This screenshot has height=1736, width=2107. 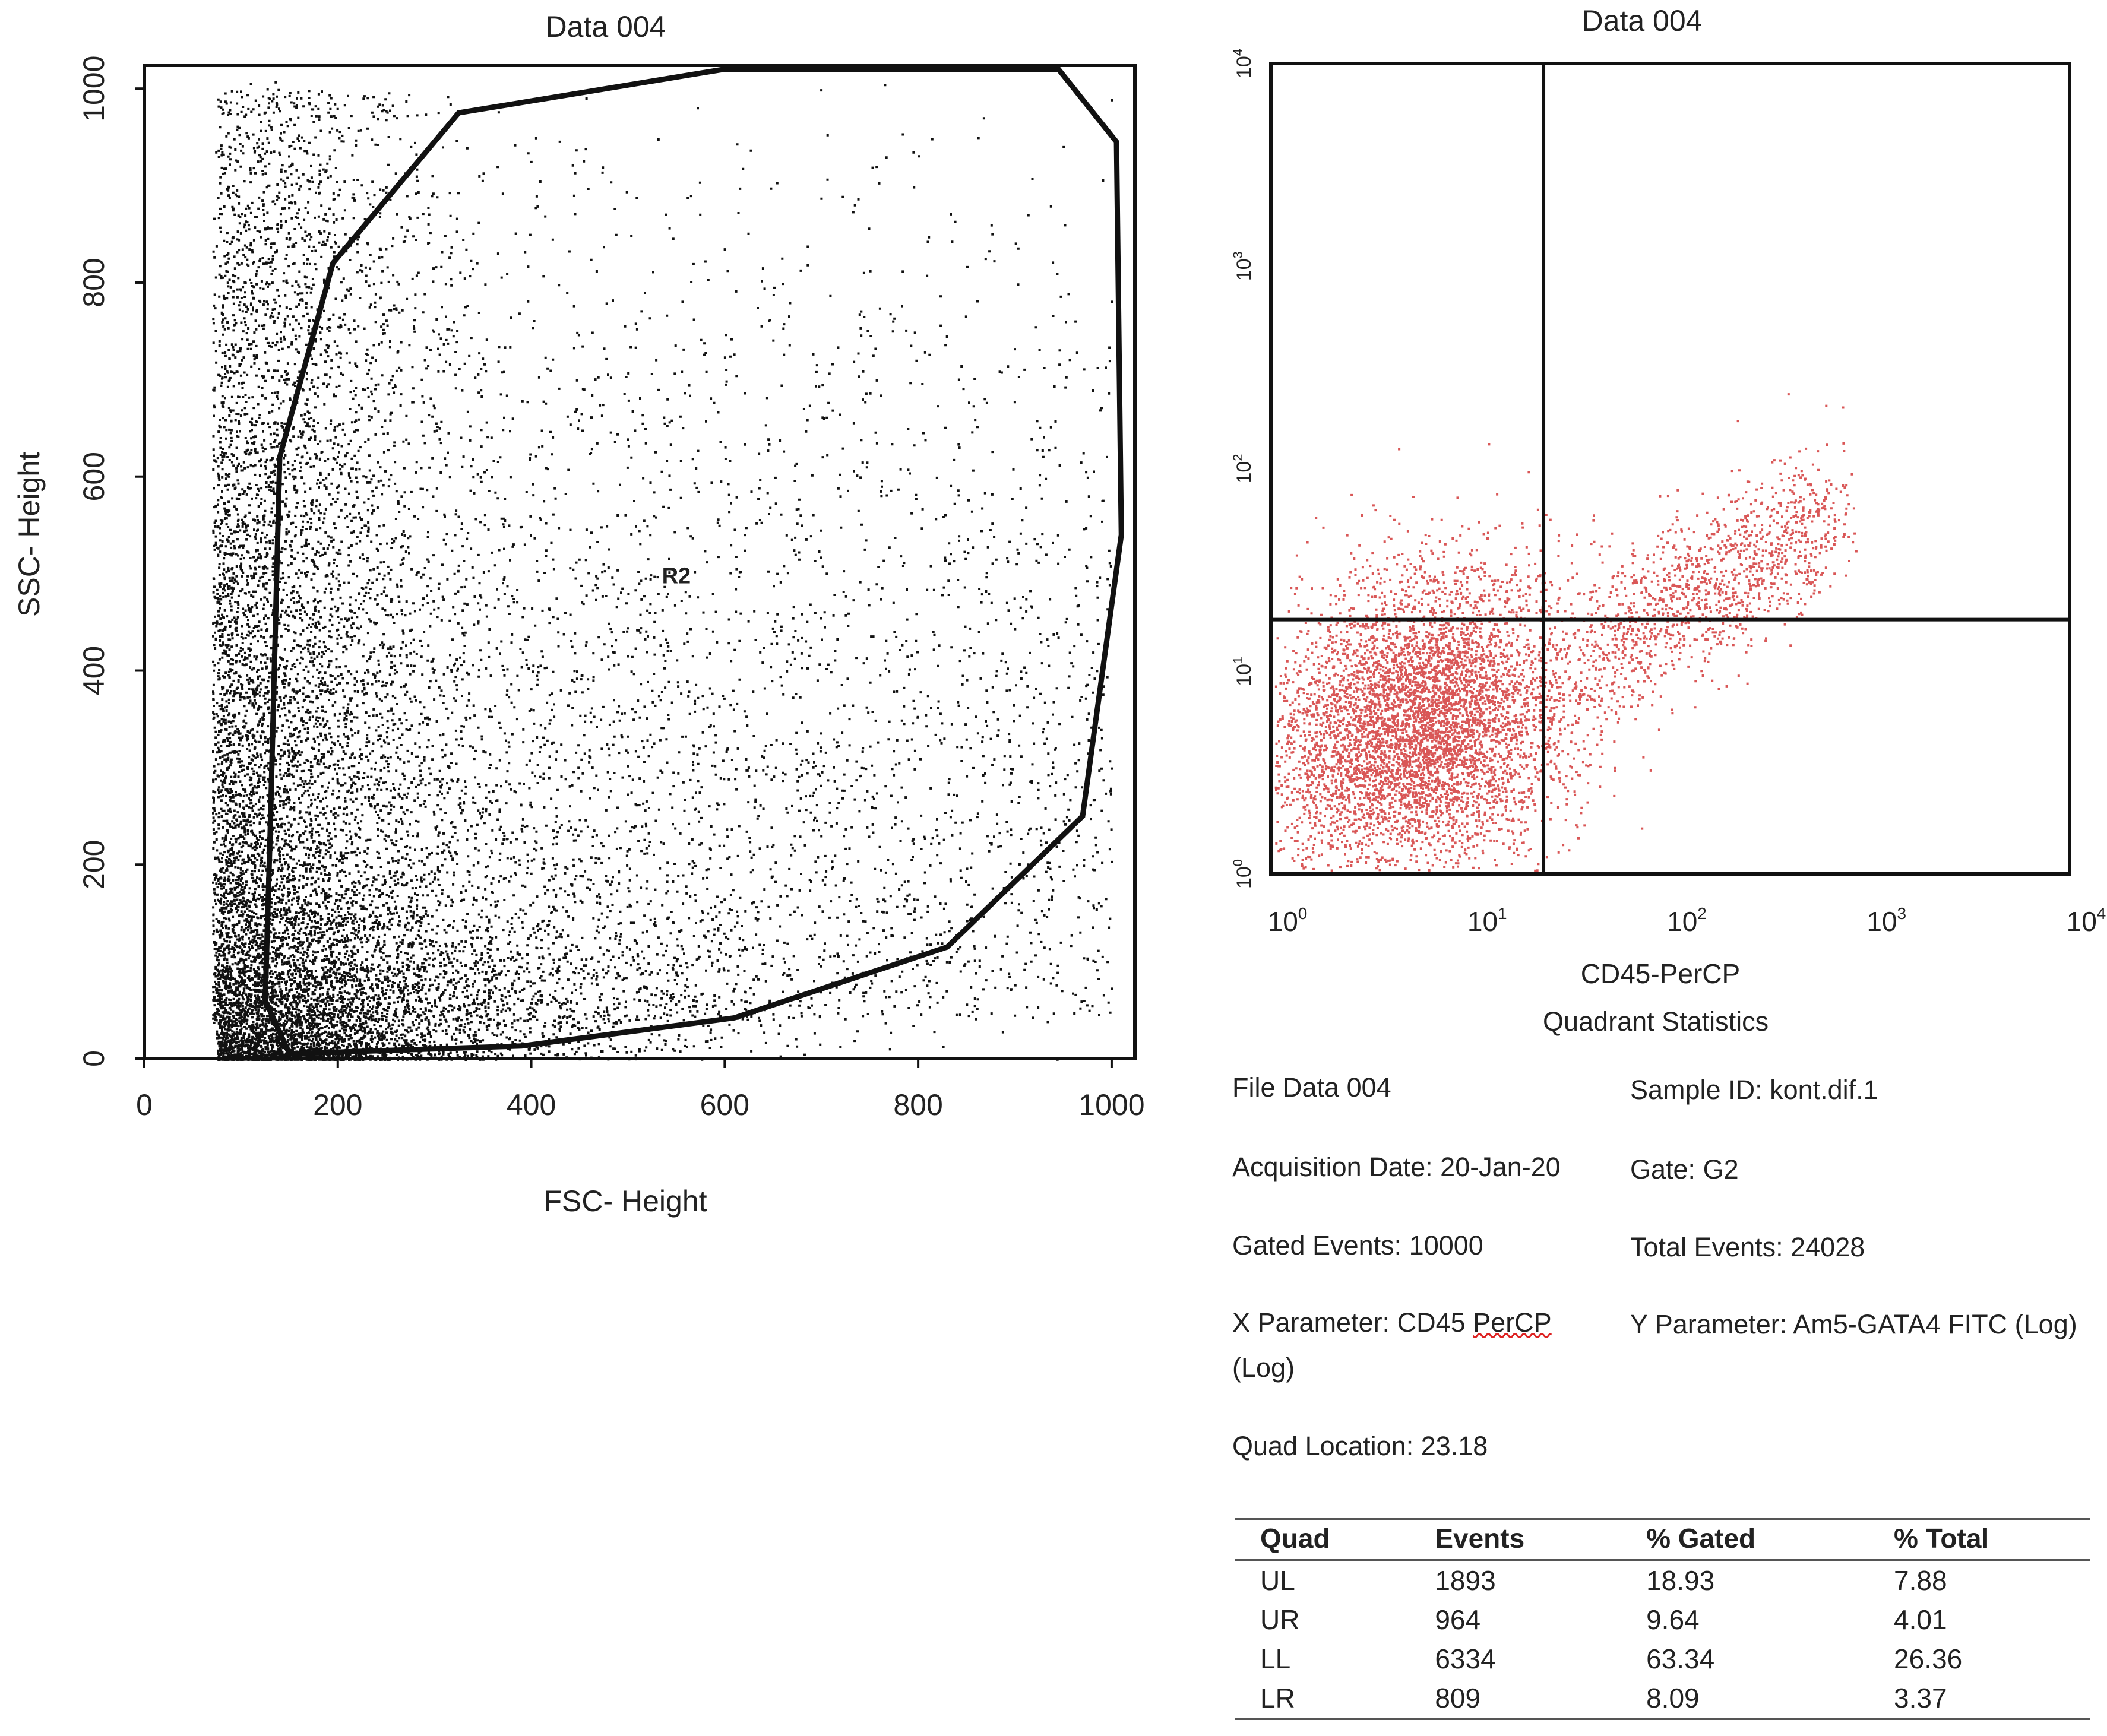 What do you see at coordinates (1928, 1658) in the screenshot?
I see `cell-total: 26.36` at bounding box center [1928, 1658].